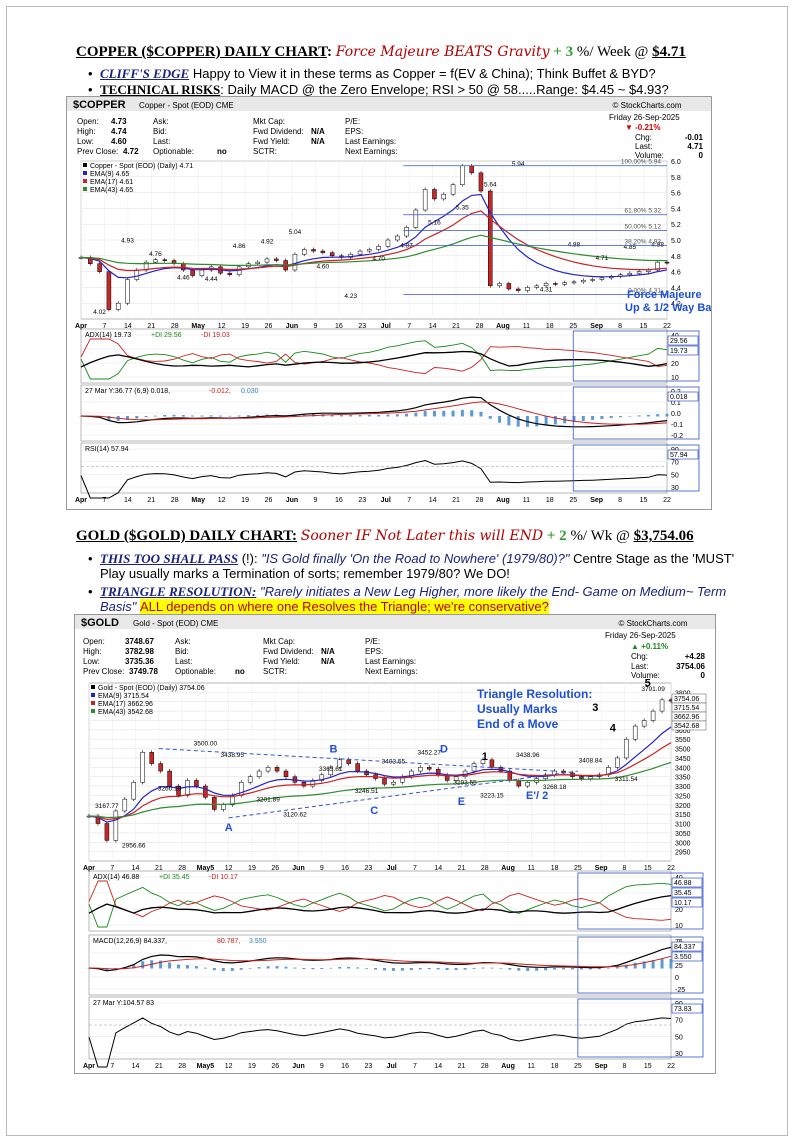  I want to click on gold-x-tick-label: 7, so click(112, 1066).